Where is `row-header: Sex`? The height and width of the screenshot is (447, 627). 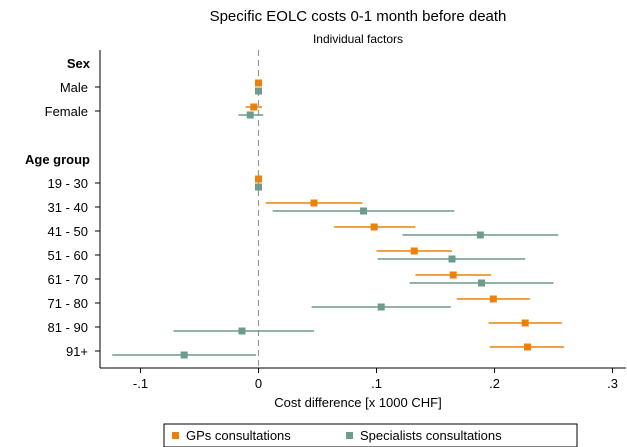 row-header: Sex is located at coordinates (79, 63).